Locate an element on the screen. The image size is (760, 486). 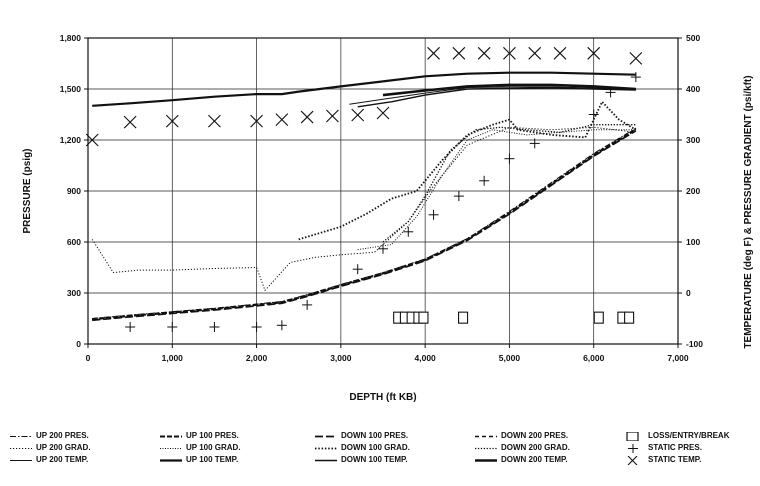
y2-axis-ticks: -100 0 100 200 300 400 500 is located at coordinates (690, 191).